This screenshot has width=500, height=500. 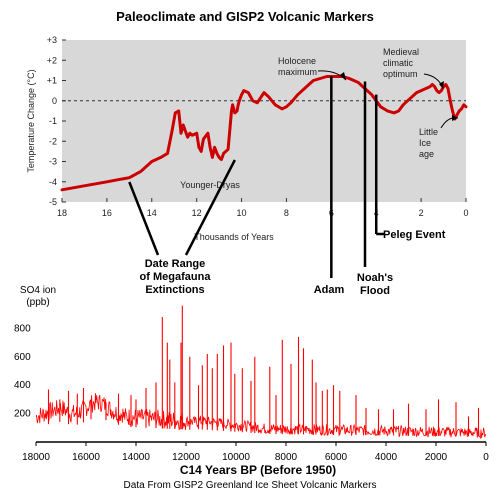 What do you see at coordinates (52, 60) in the screenshot?
I see `temperature-y-tick-label: +2` at bounding box center [52, 60].